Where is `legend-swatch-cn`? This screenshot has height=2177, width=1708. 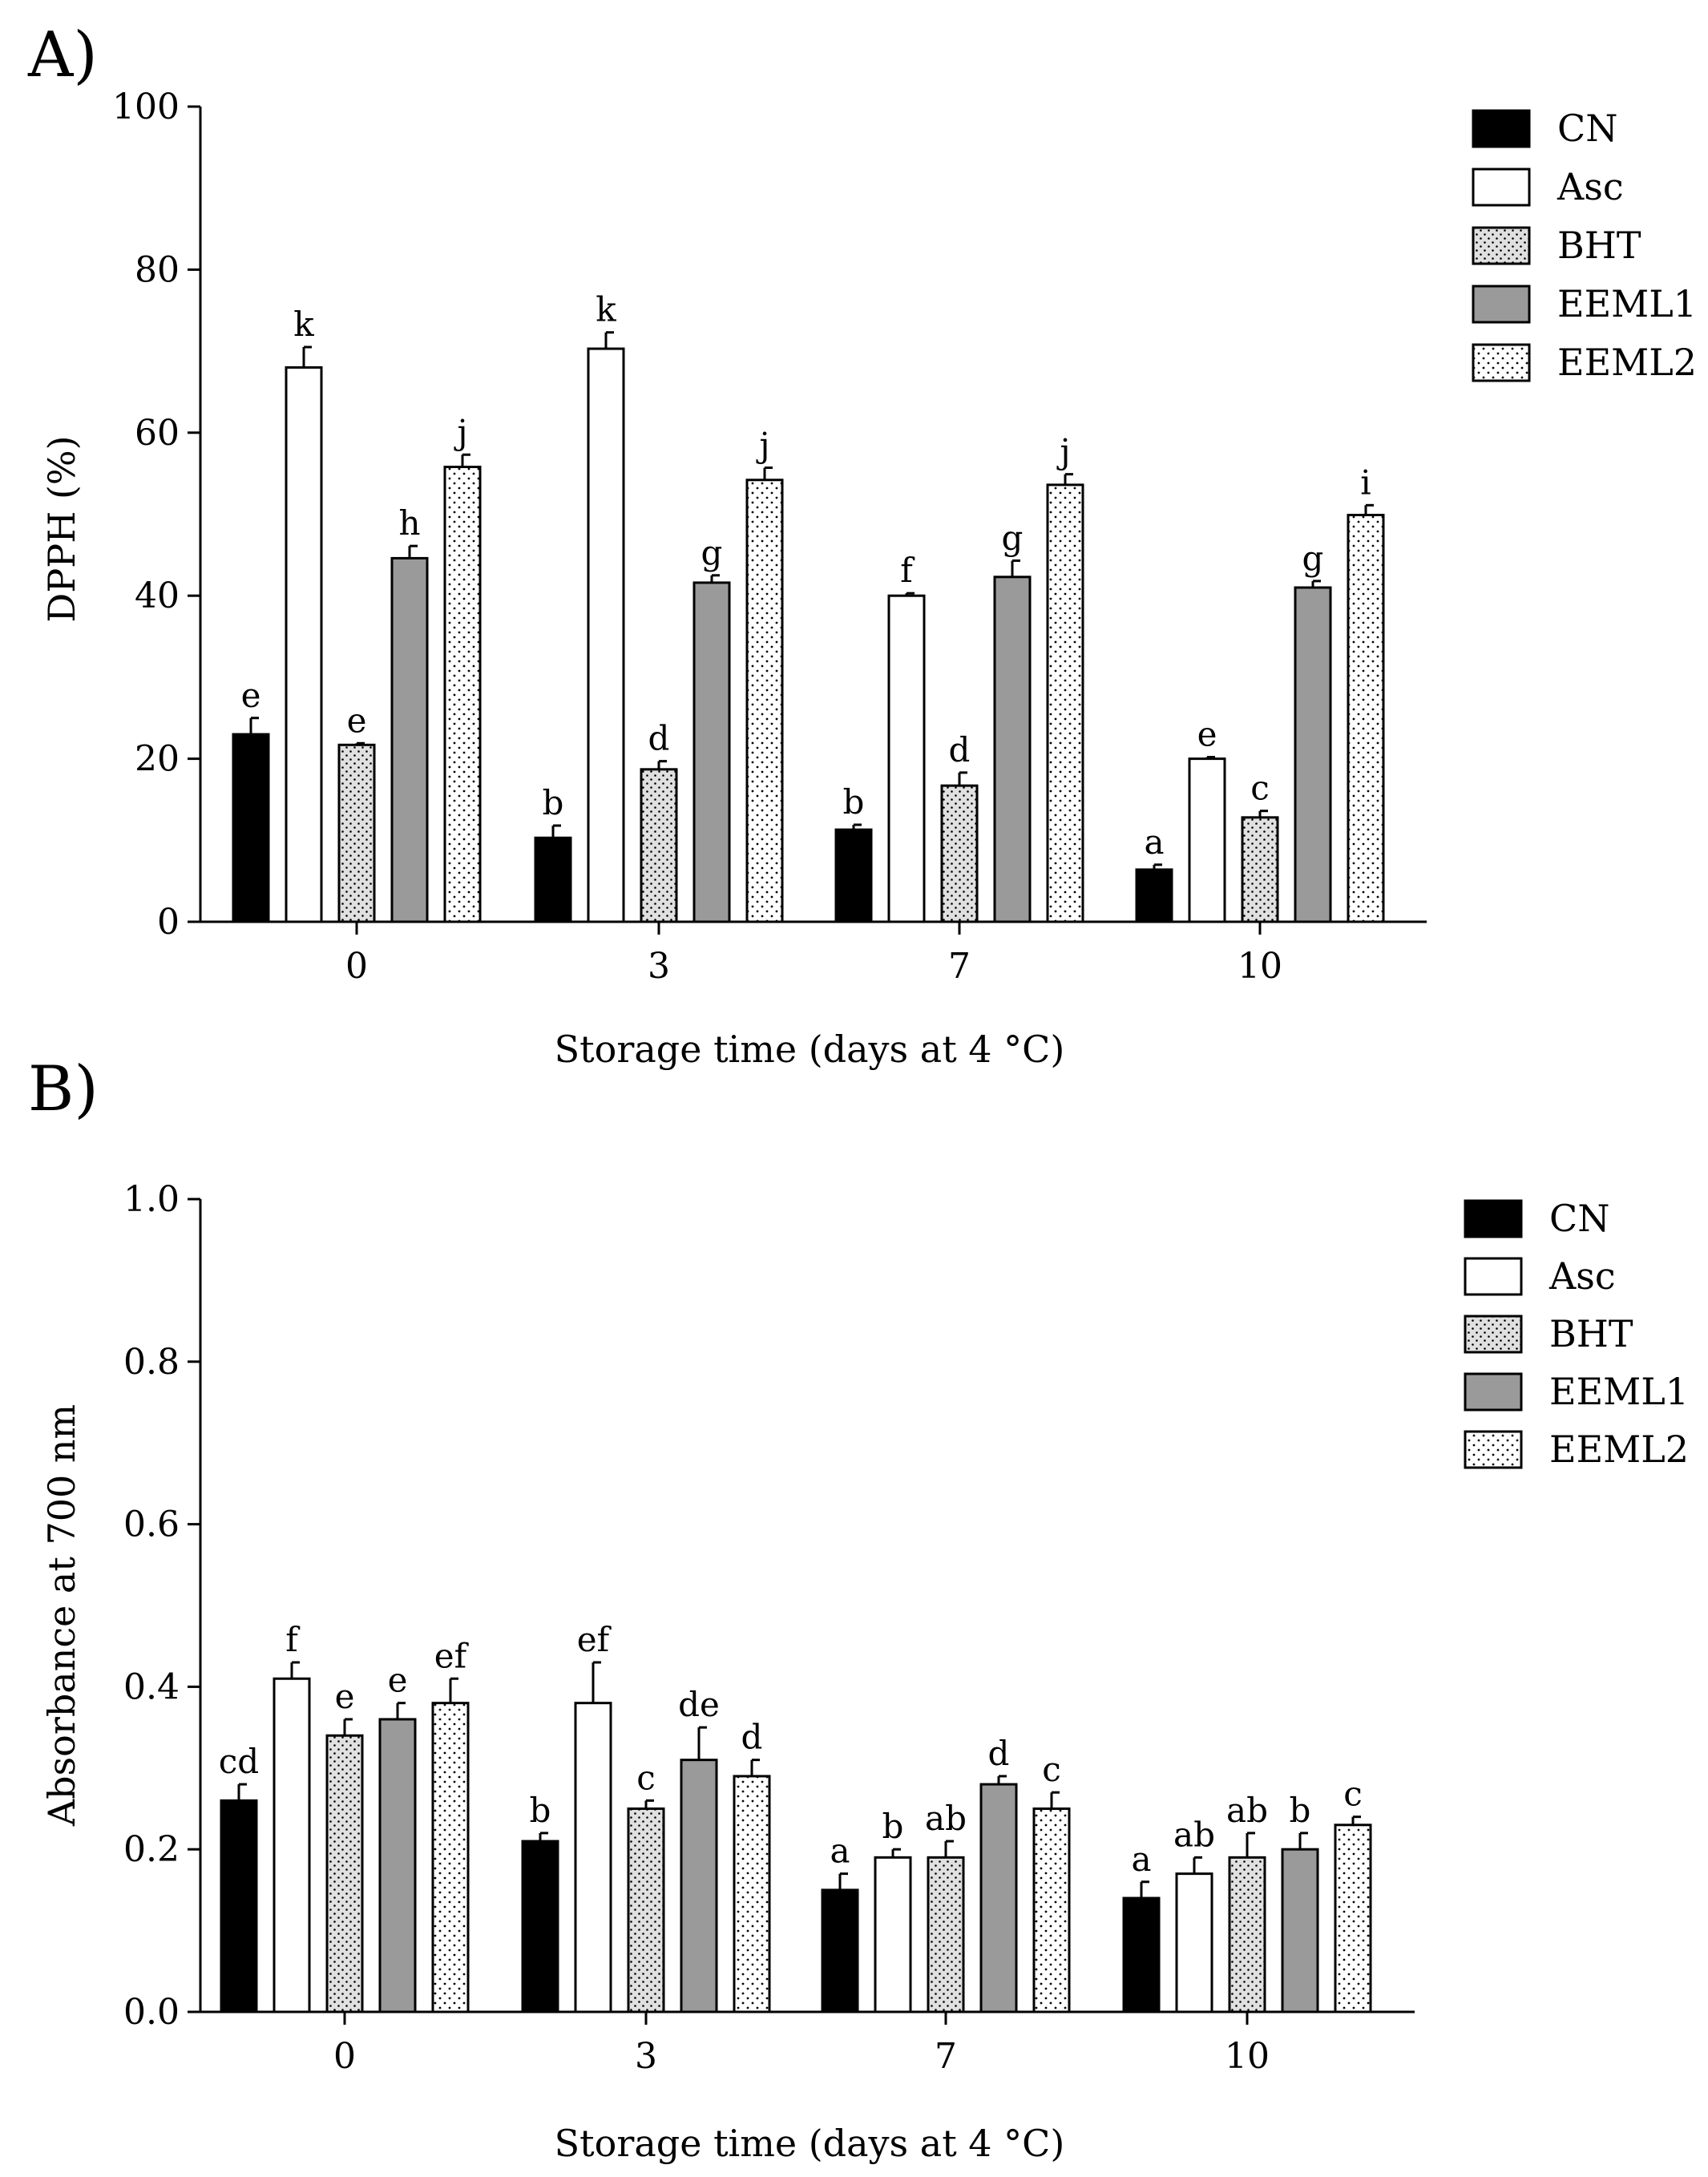 legend-swatch-cn is located at coordinates (1493, 1218).